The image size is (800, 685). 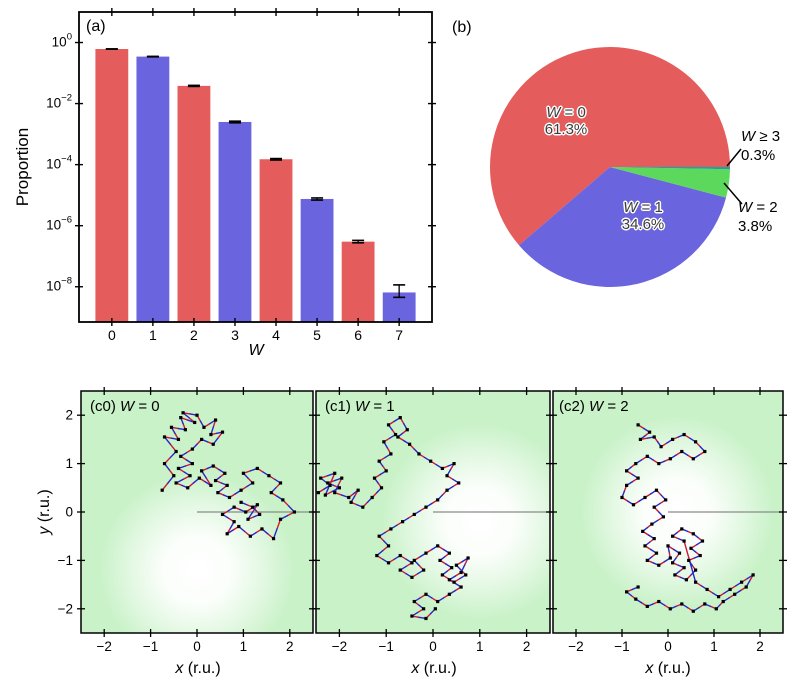 What do you see at coordinates (317, 335) in the screenshot?
I see `bar-xtick-label: 5` at bounding box center [317, 335].